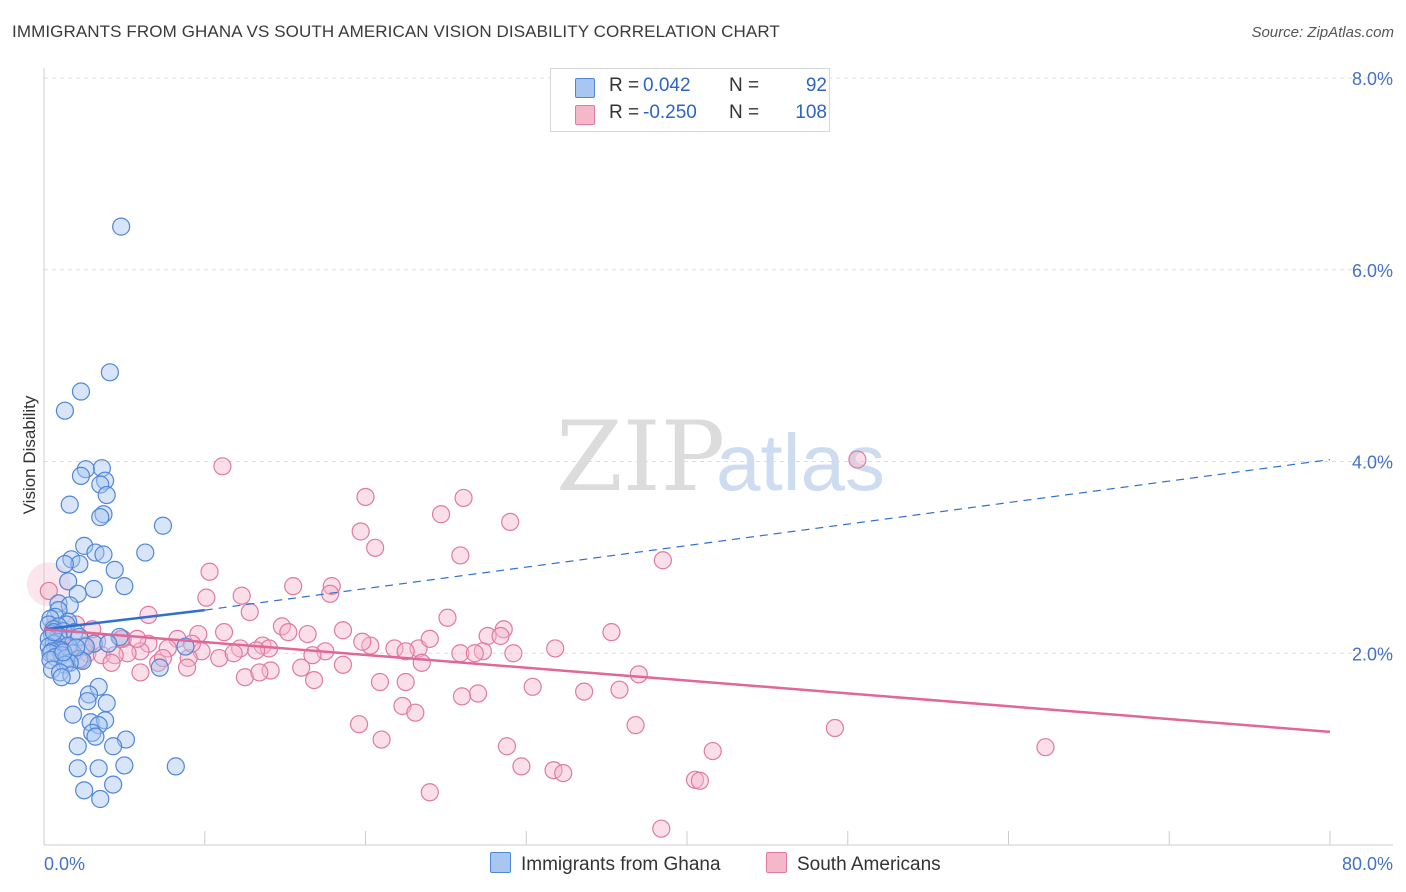 This screenshot has width=1406, height=892. What do you see at coordinates (29, 454) in the screenshot?
I see `y-axis-label: Vision Disability` at bounding box center [29, 454].